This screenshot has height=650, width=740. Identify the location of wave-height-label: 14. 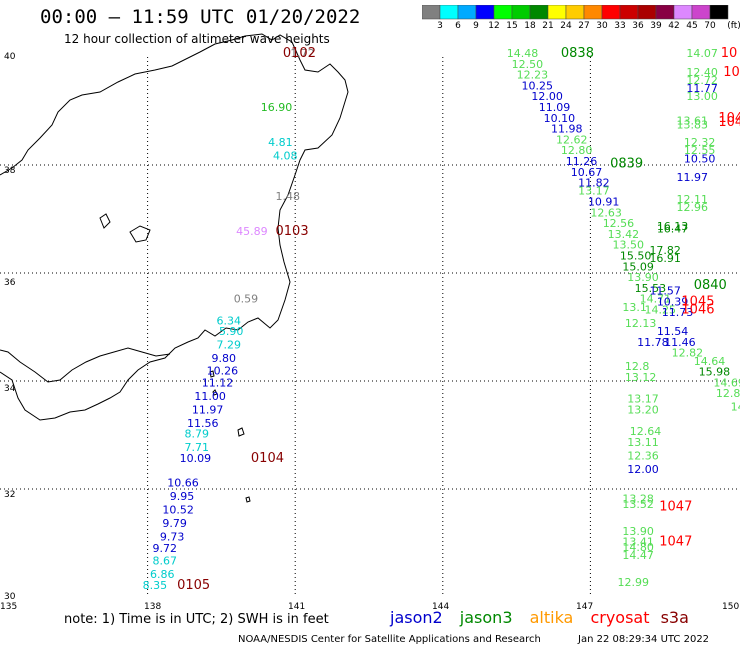
(735, 407).